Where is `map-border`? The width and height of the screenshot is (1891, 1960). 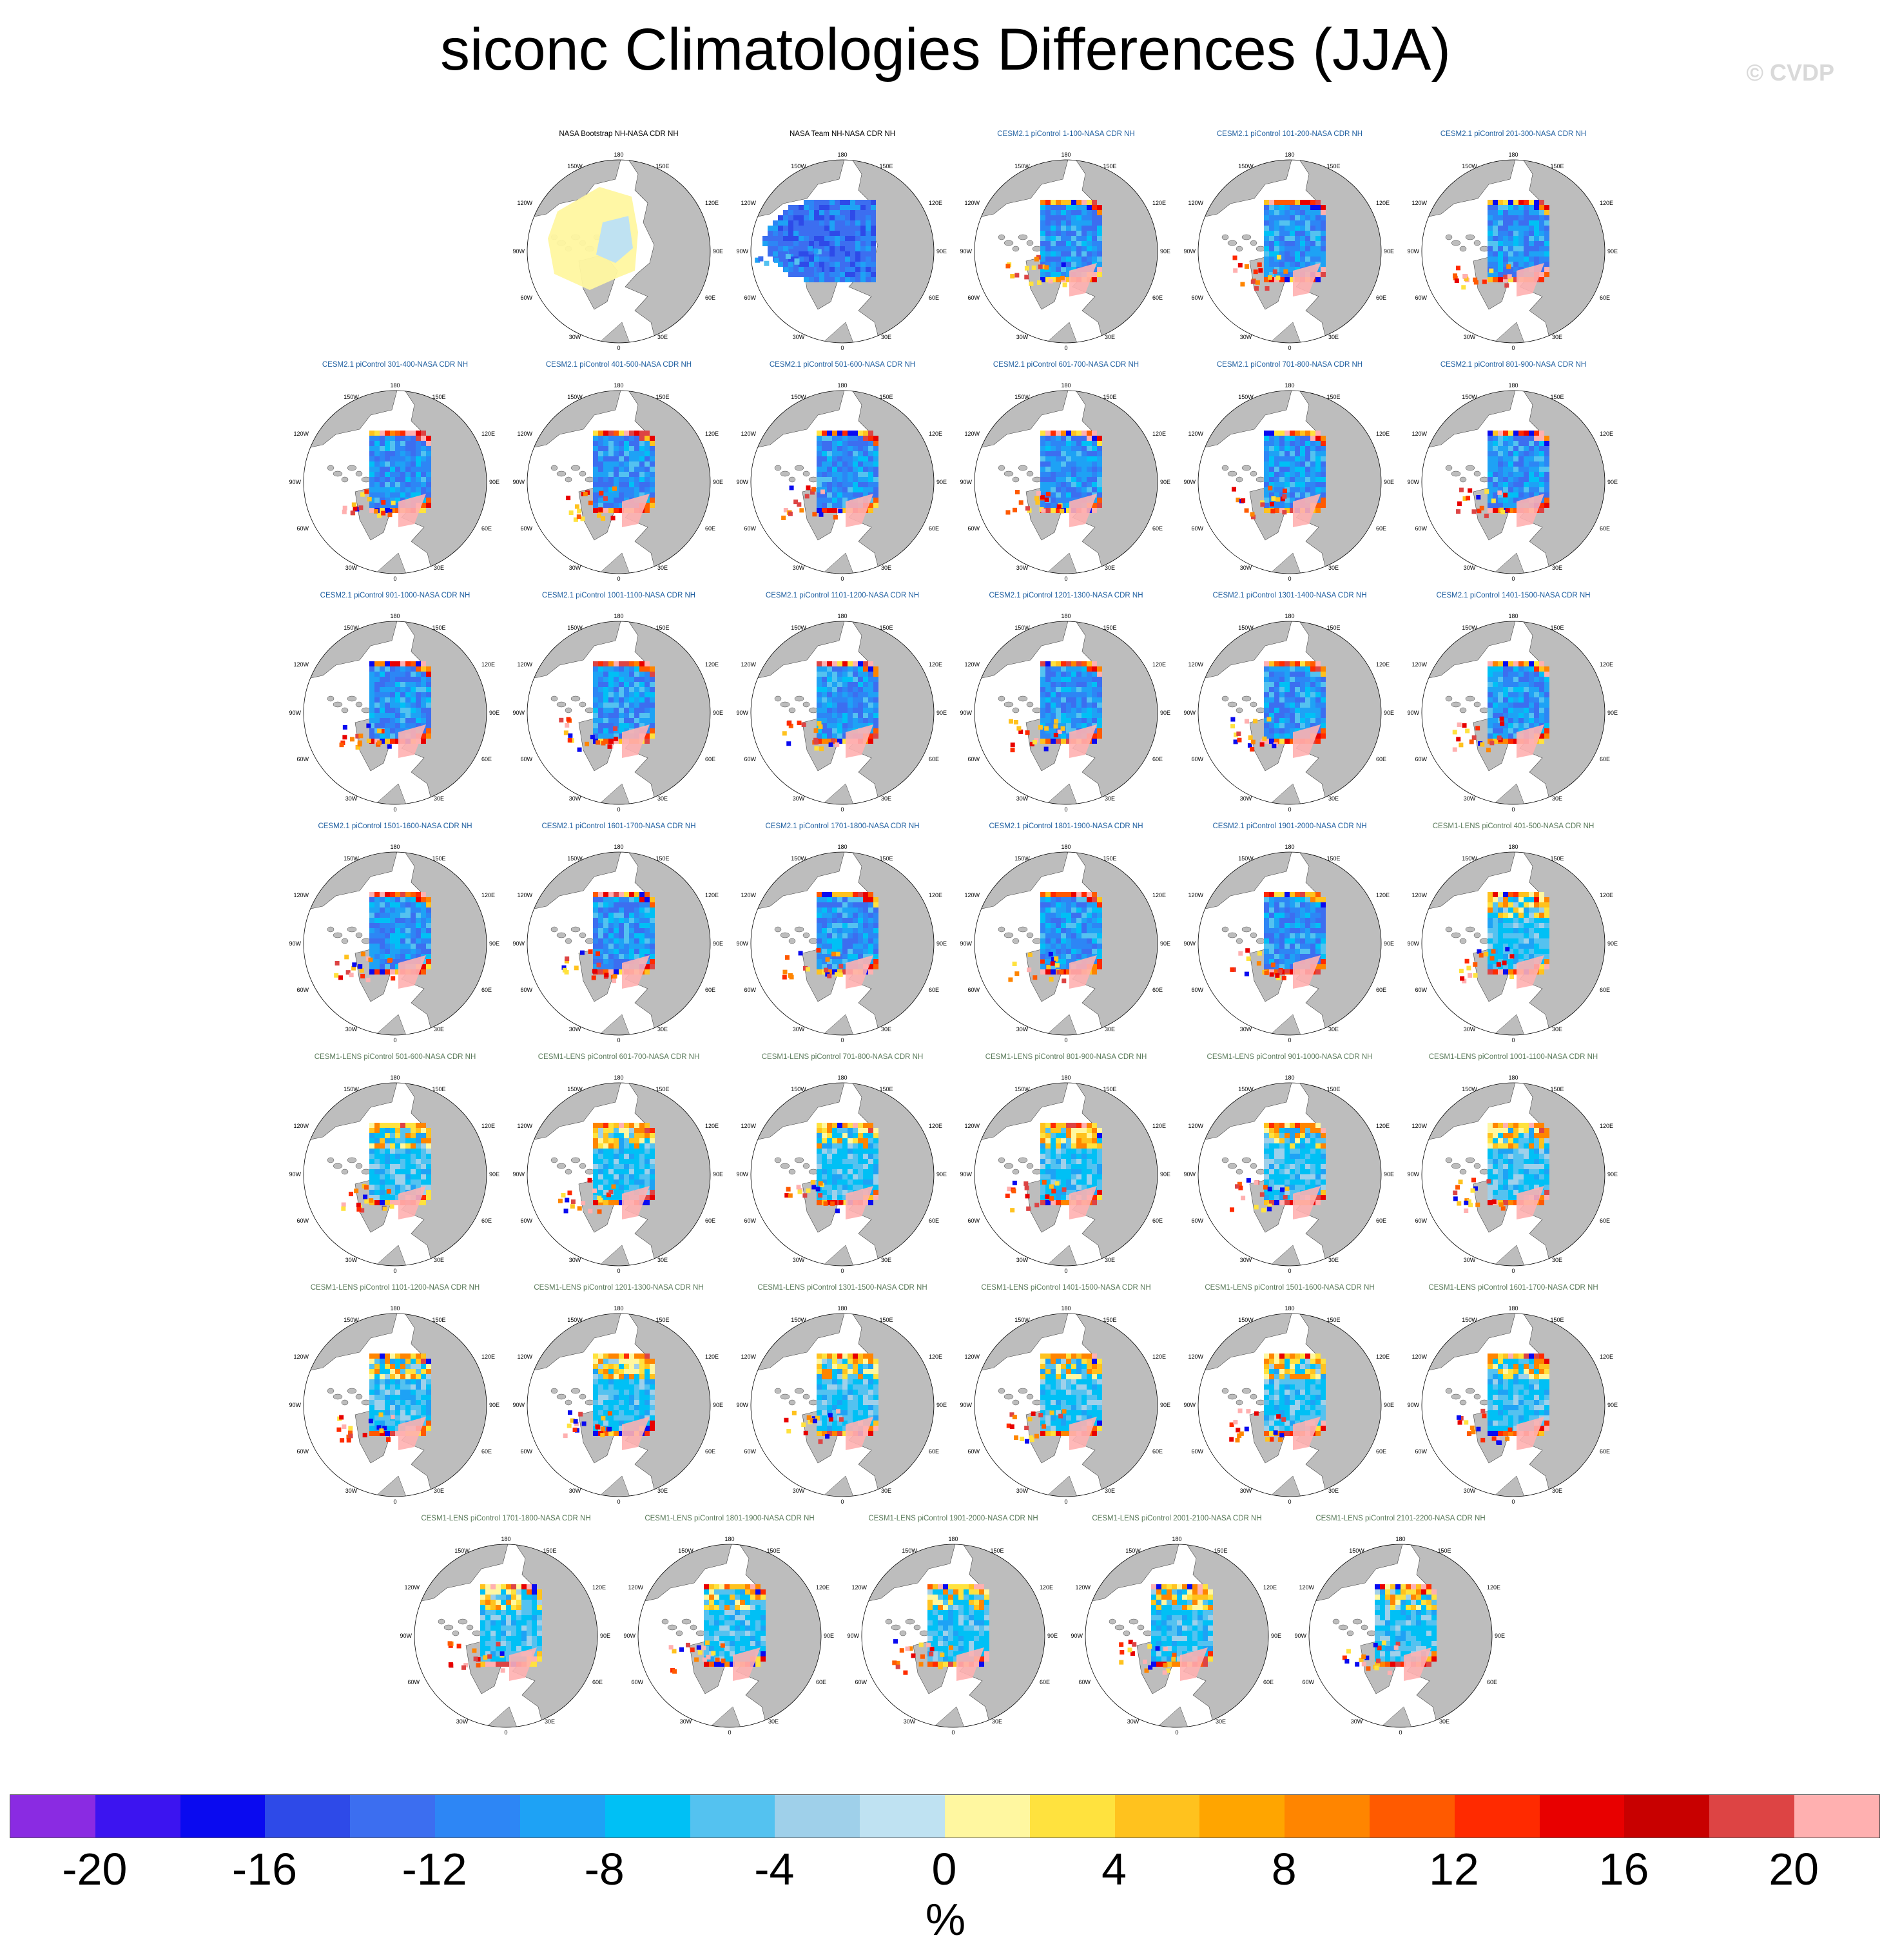 map-border is located at coordinates (842, 482).